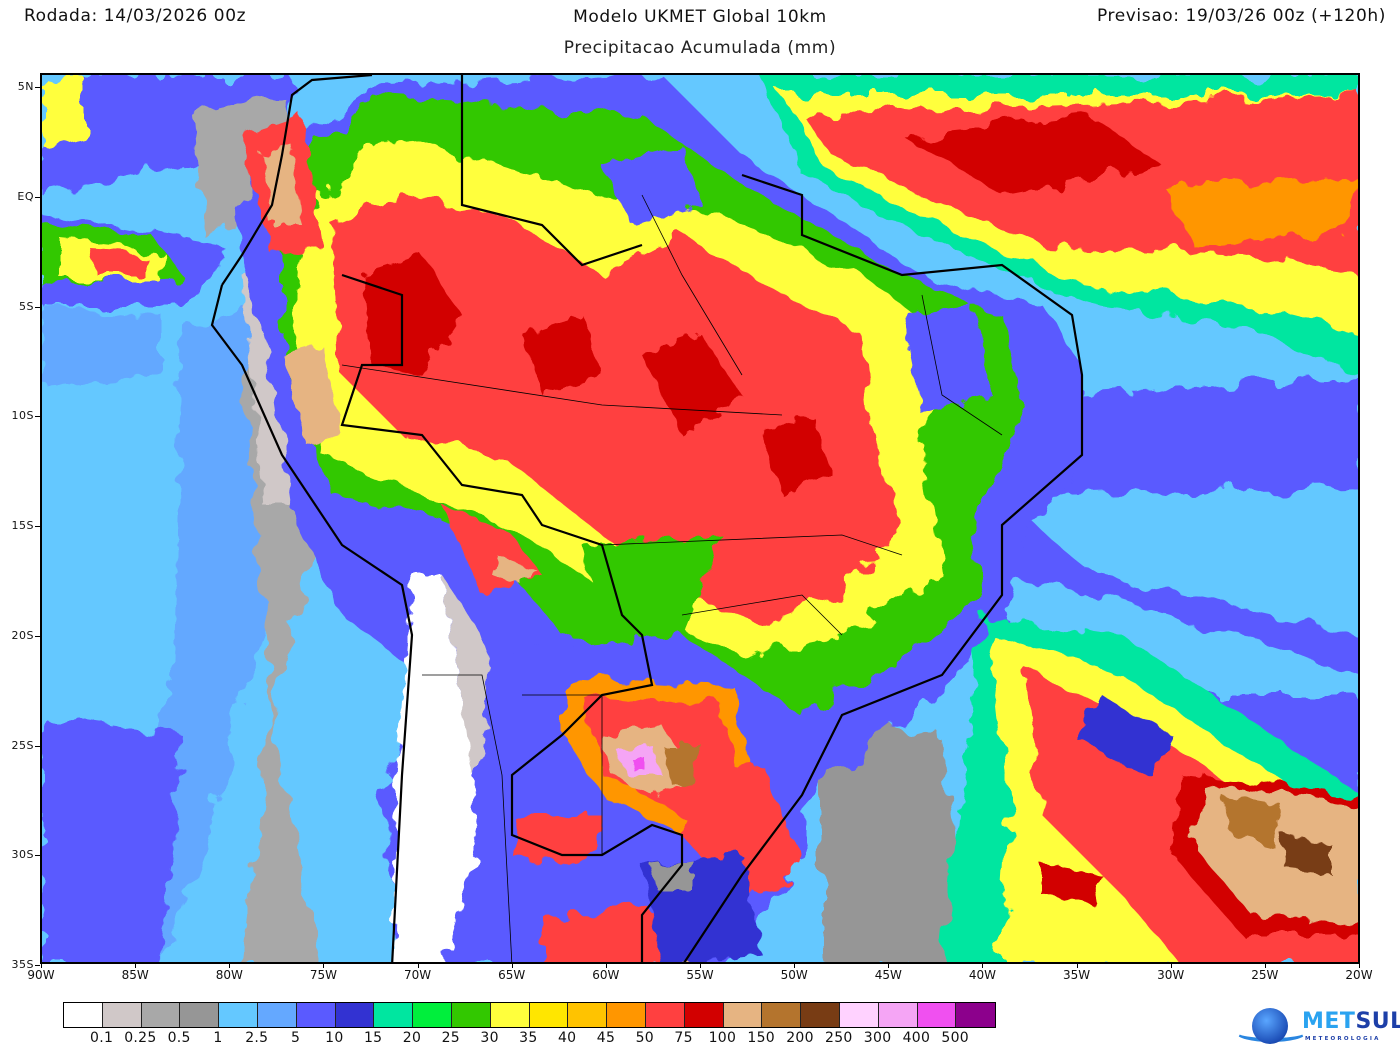  I want to click on lon-tick-label: 35W, so click(1077, 973).